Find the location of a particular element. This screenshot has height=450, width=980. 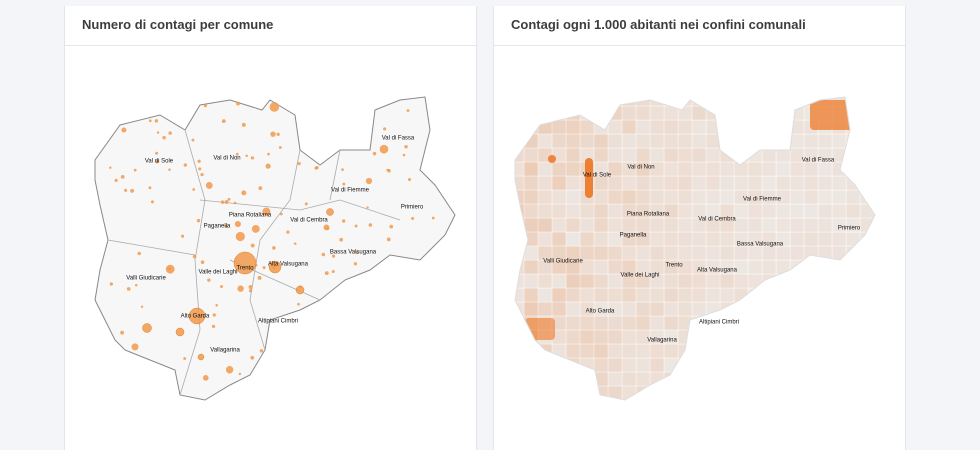

district-label: Val di Non is located at coordinates (640, 168).